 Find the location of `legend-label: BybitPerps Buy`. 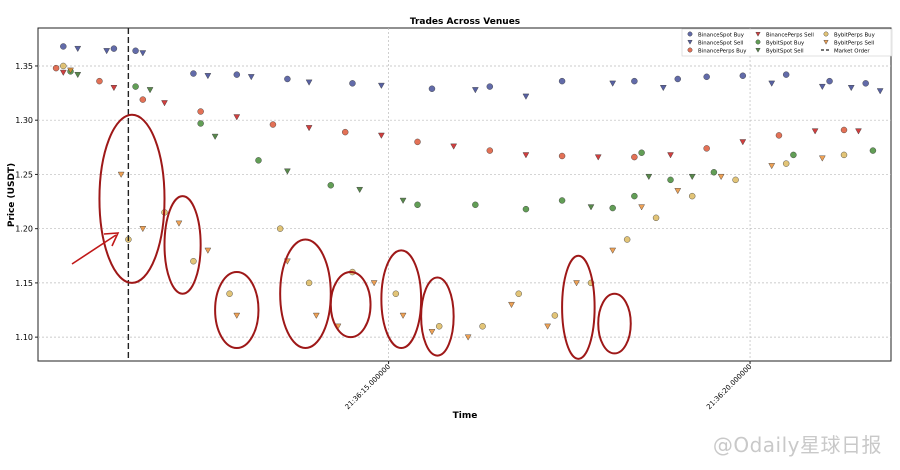

legend-label: BybitPerps Buy is located at coordinates (855, 35).